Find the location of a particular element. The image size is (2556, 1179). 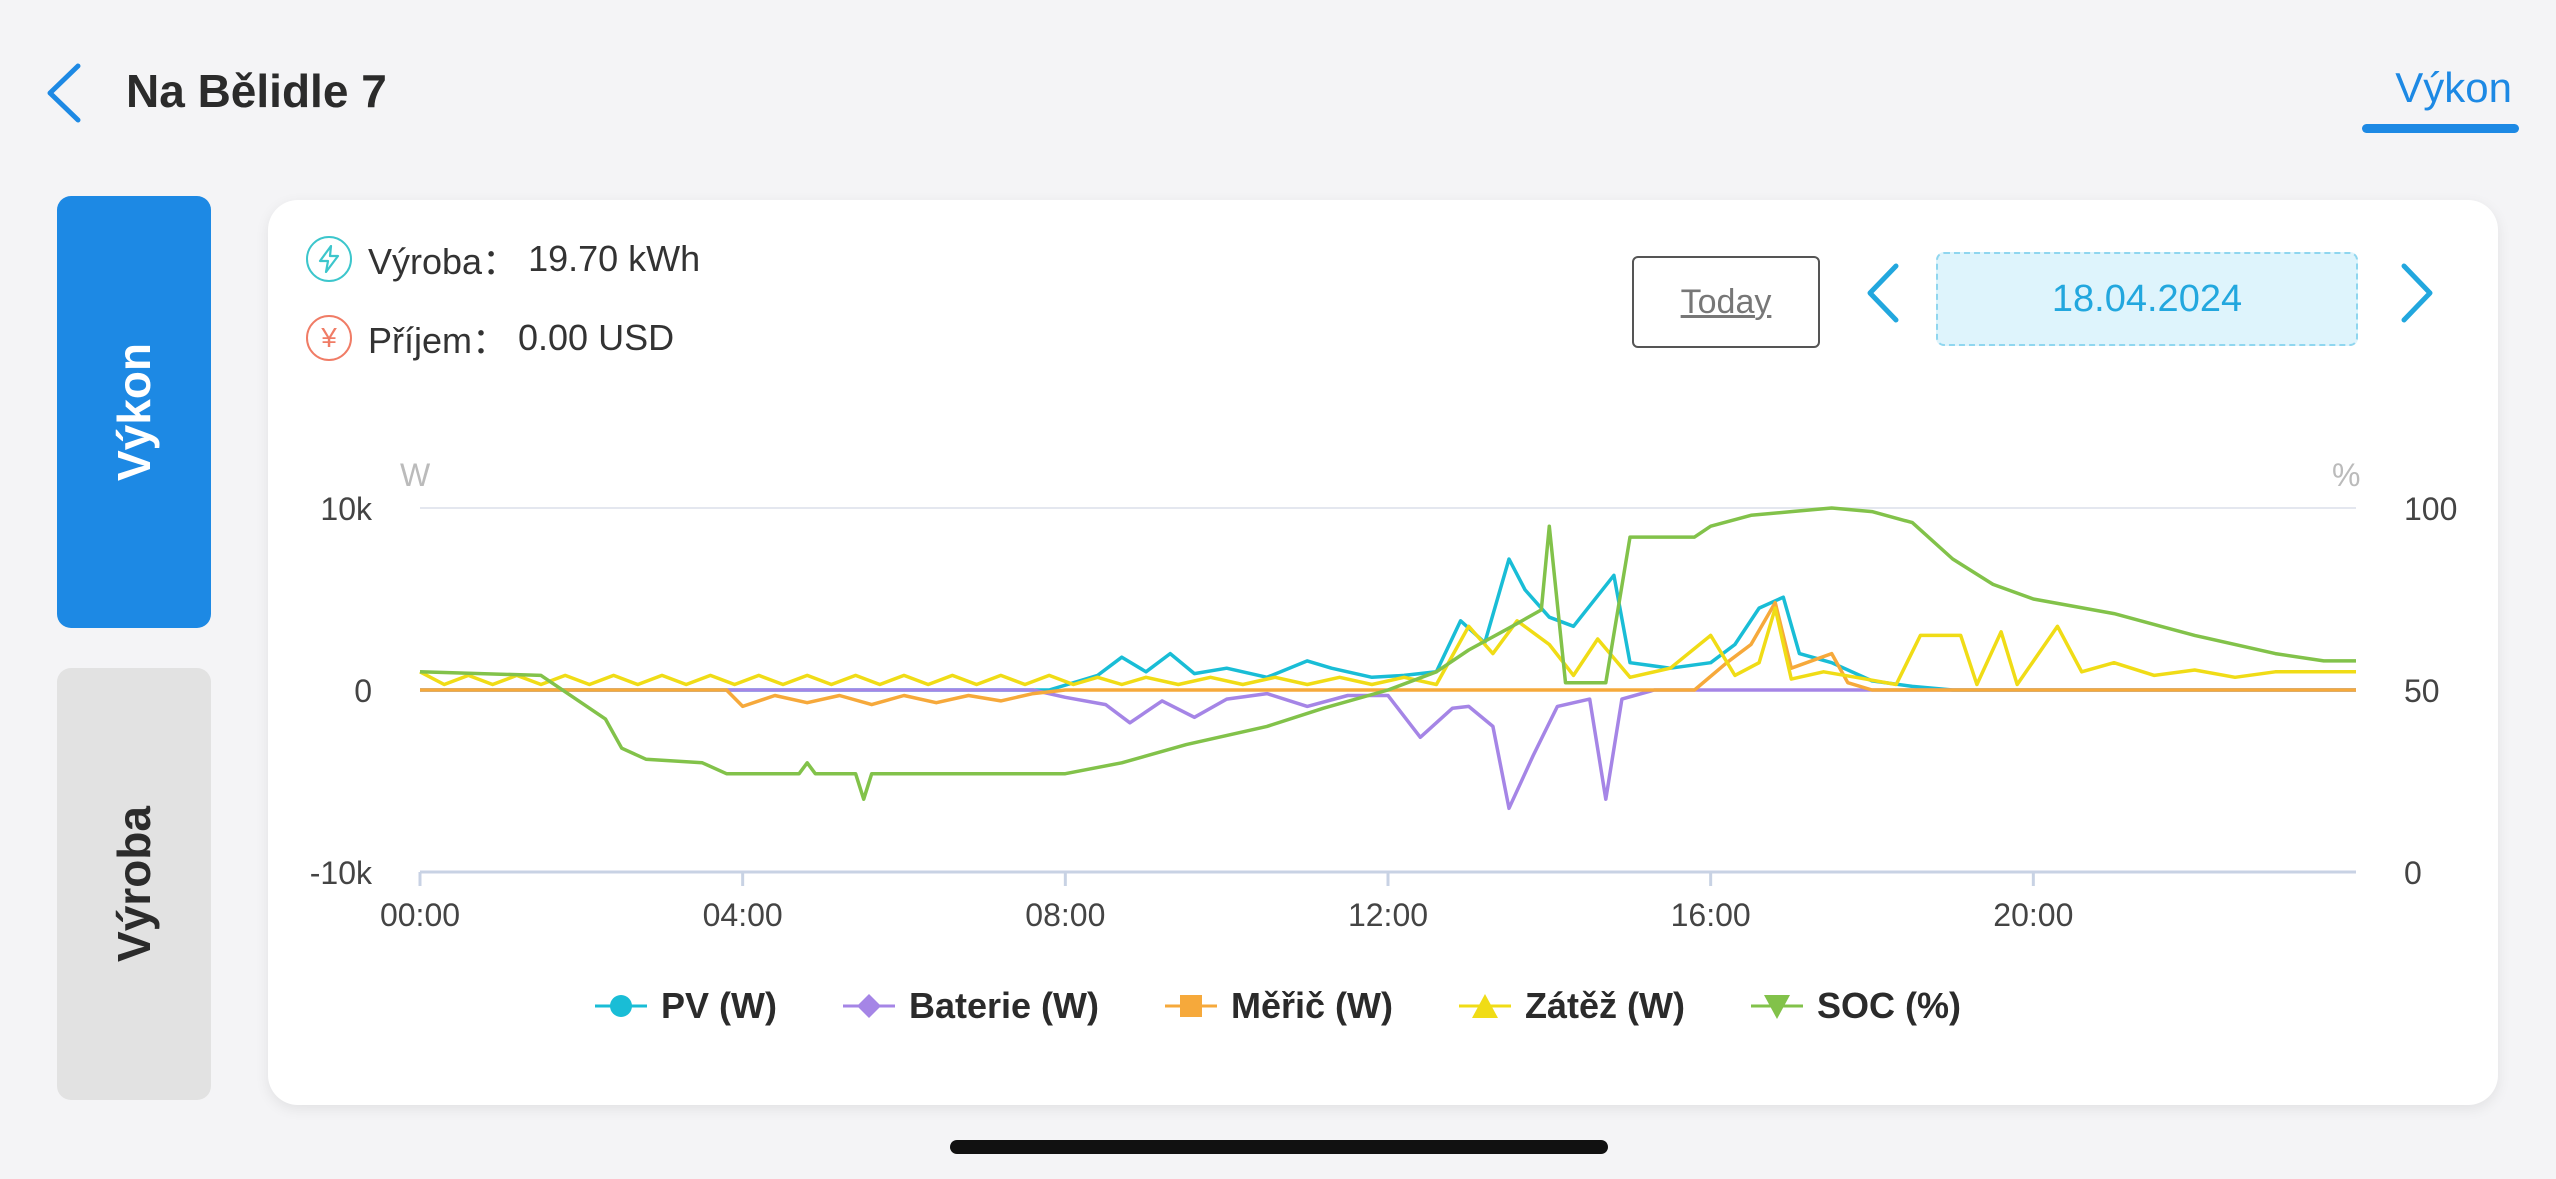

legend-marker-circle-icon is located at coordinates (621, 1006).